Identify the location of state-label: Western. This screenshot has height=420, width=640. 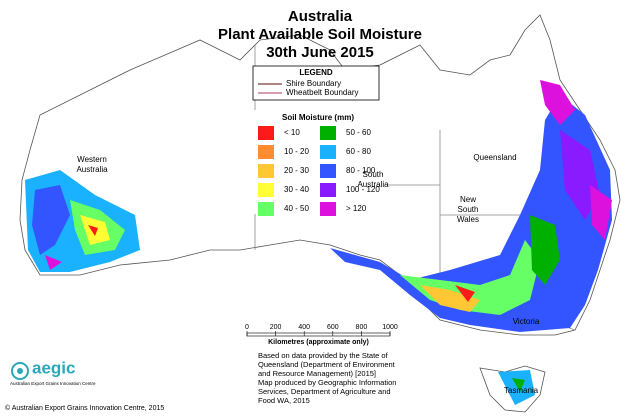
(92, 159).